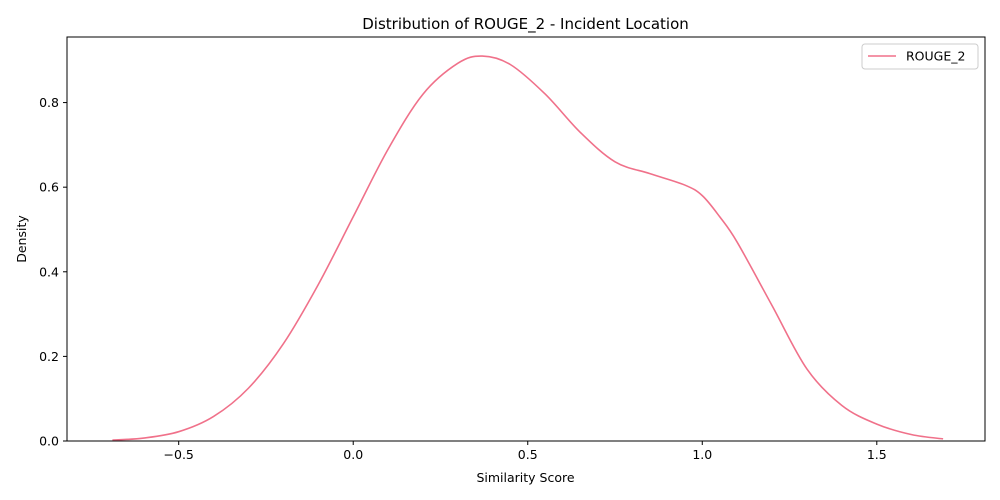 The width and height of the screenshot is (1000, 500). What do you see at coordinates (877, 454) in the screenshot?
I see `x-tick-label: 1.5` at bounding box center [877, 454].